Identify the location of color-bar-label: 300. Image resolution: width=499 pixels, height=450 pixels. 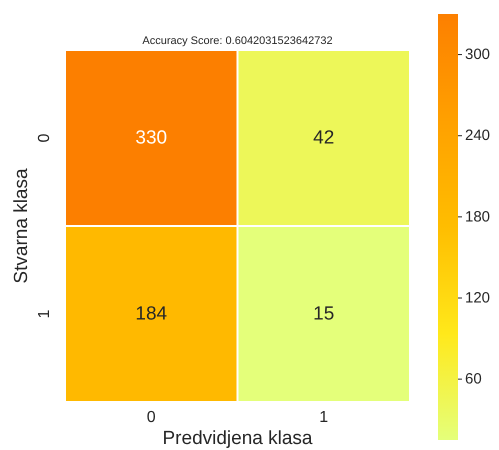
(477, 55).